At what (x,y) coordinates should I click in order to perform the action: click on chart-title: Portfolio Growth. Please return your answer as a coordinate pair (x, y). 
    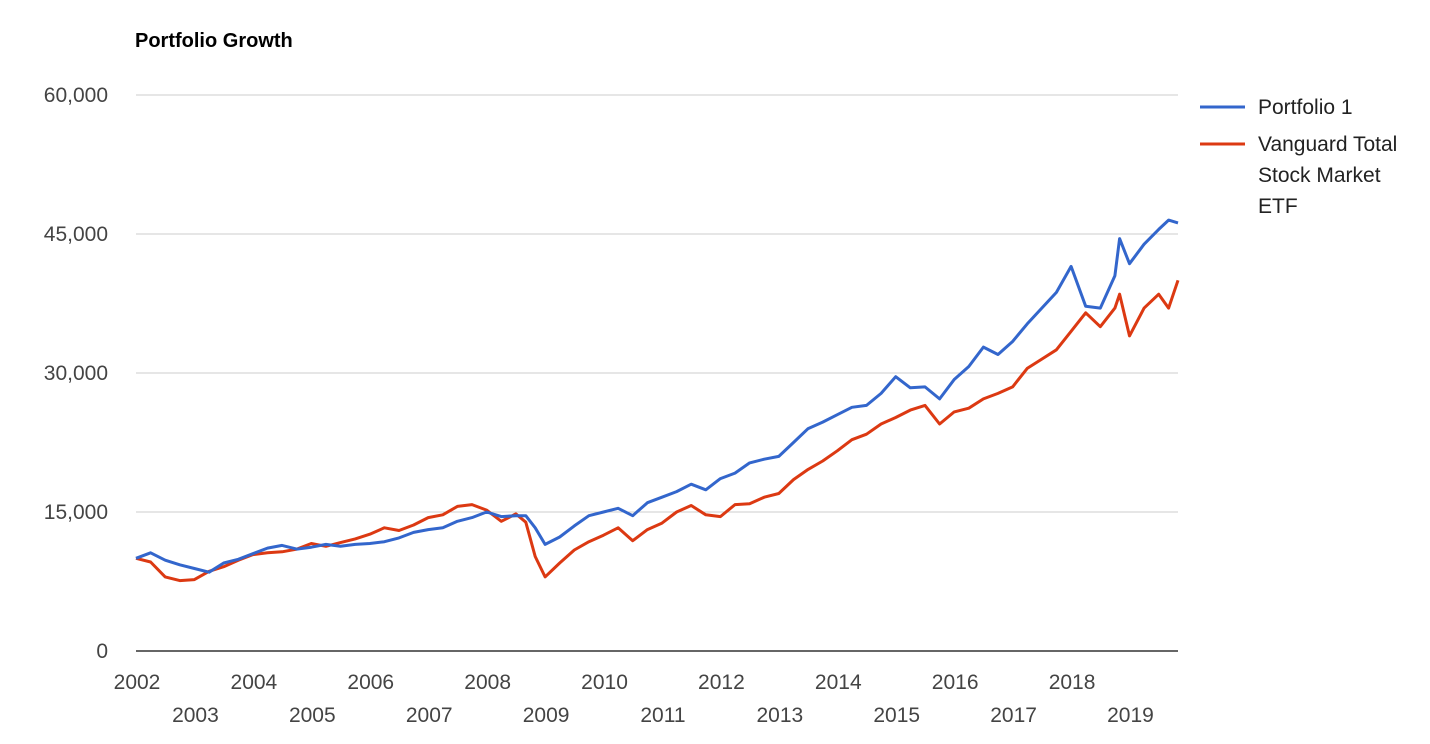
    Looking at the image, I should click on (214, 41).